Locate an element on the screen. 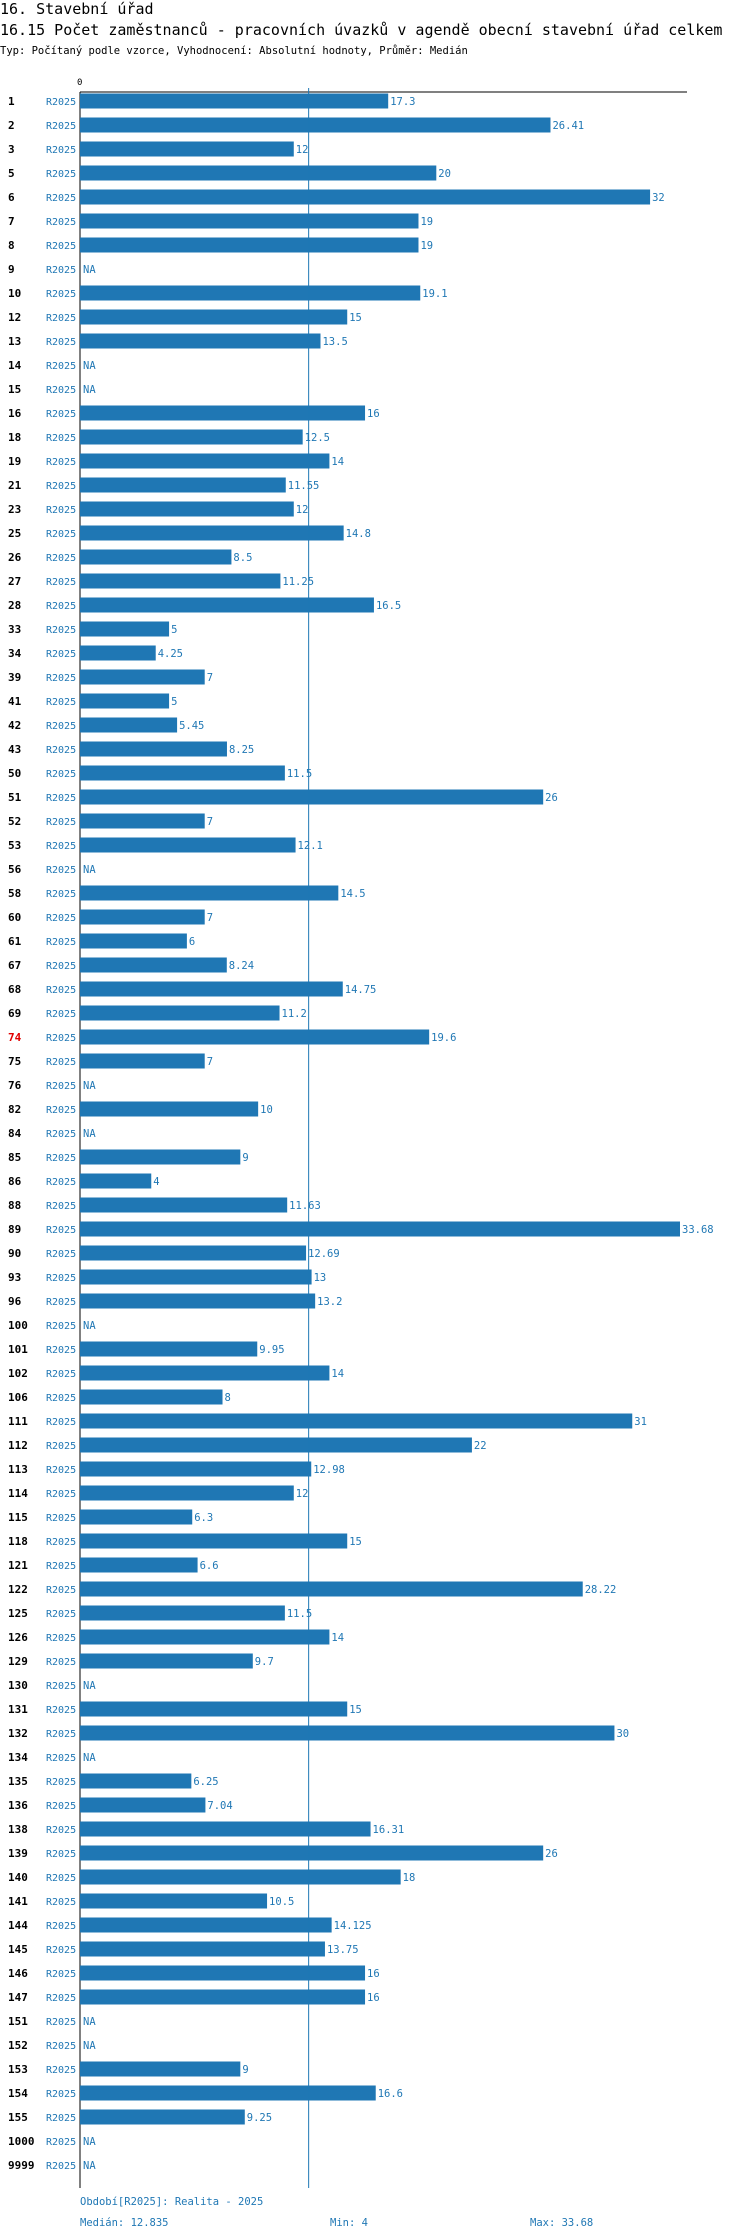  category-label: 76 is located at coordinates (15, 1085).